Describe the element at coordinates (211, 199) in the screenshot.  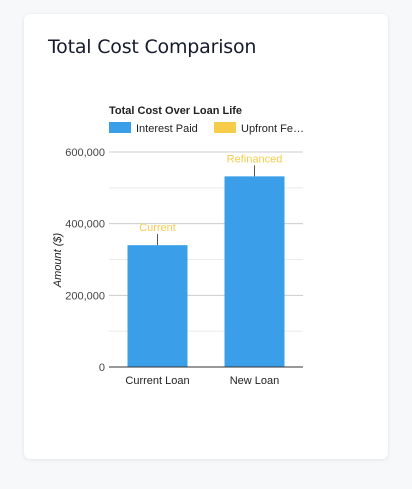
I see `bar-annotations: Current Refinanced` at that location.